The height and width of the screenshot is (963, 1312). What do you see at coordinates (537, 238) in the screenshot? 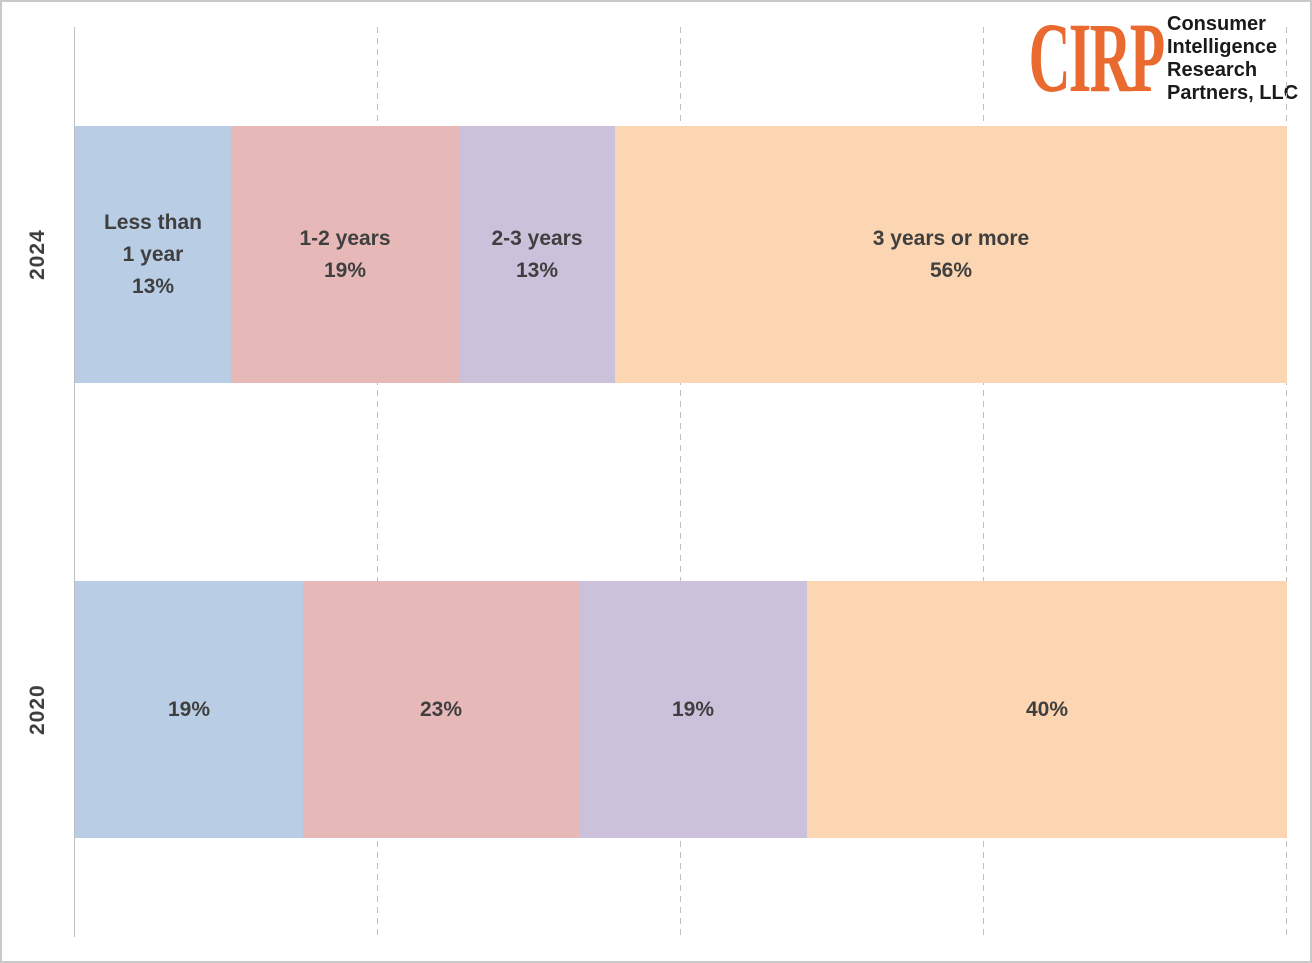
I see `segment-label-line: 2-3 years` at bounding box center [537, 238].